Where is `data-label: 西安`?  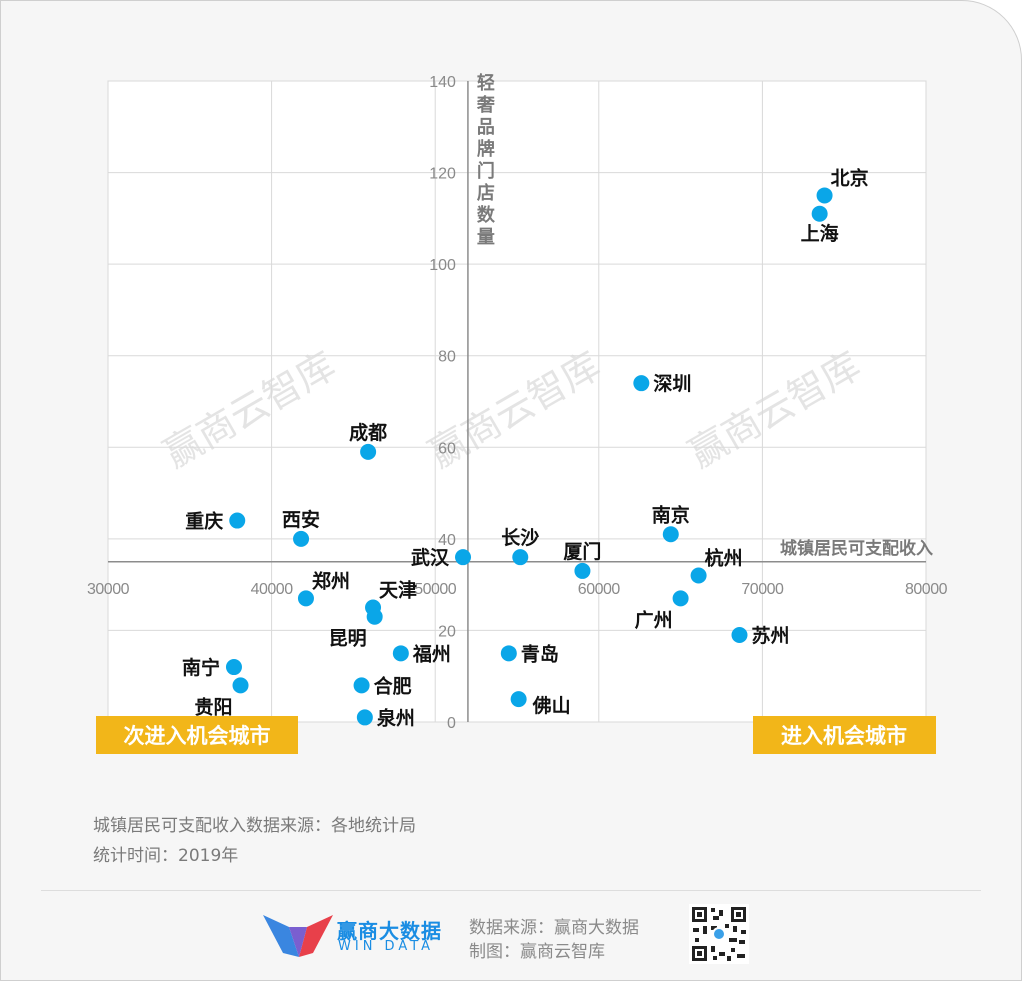 data-label: 西安 is located at coordinates (301, 519).